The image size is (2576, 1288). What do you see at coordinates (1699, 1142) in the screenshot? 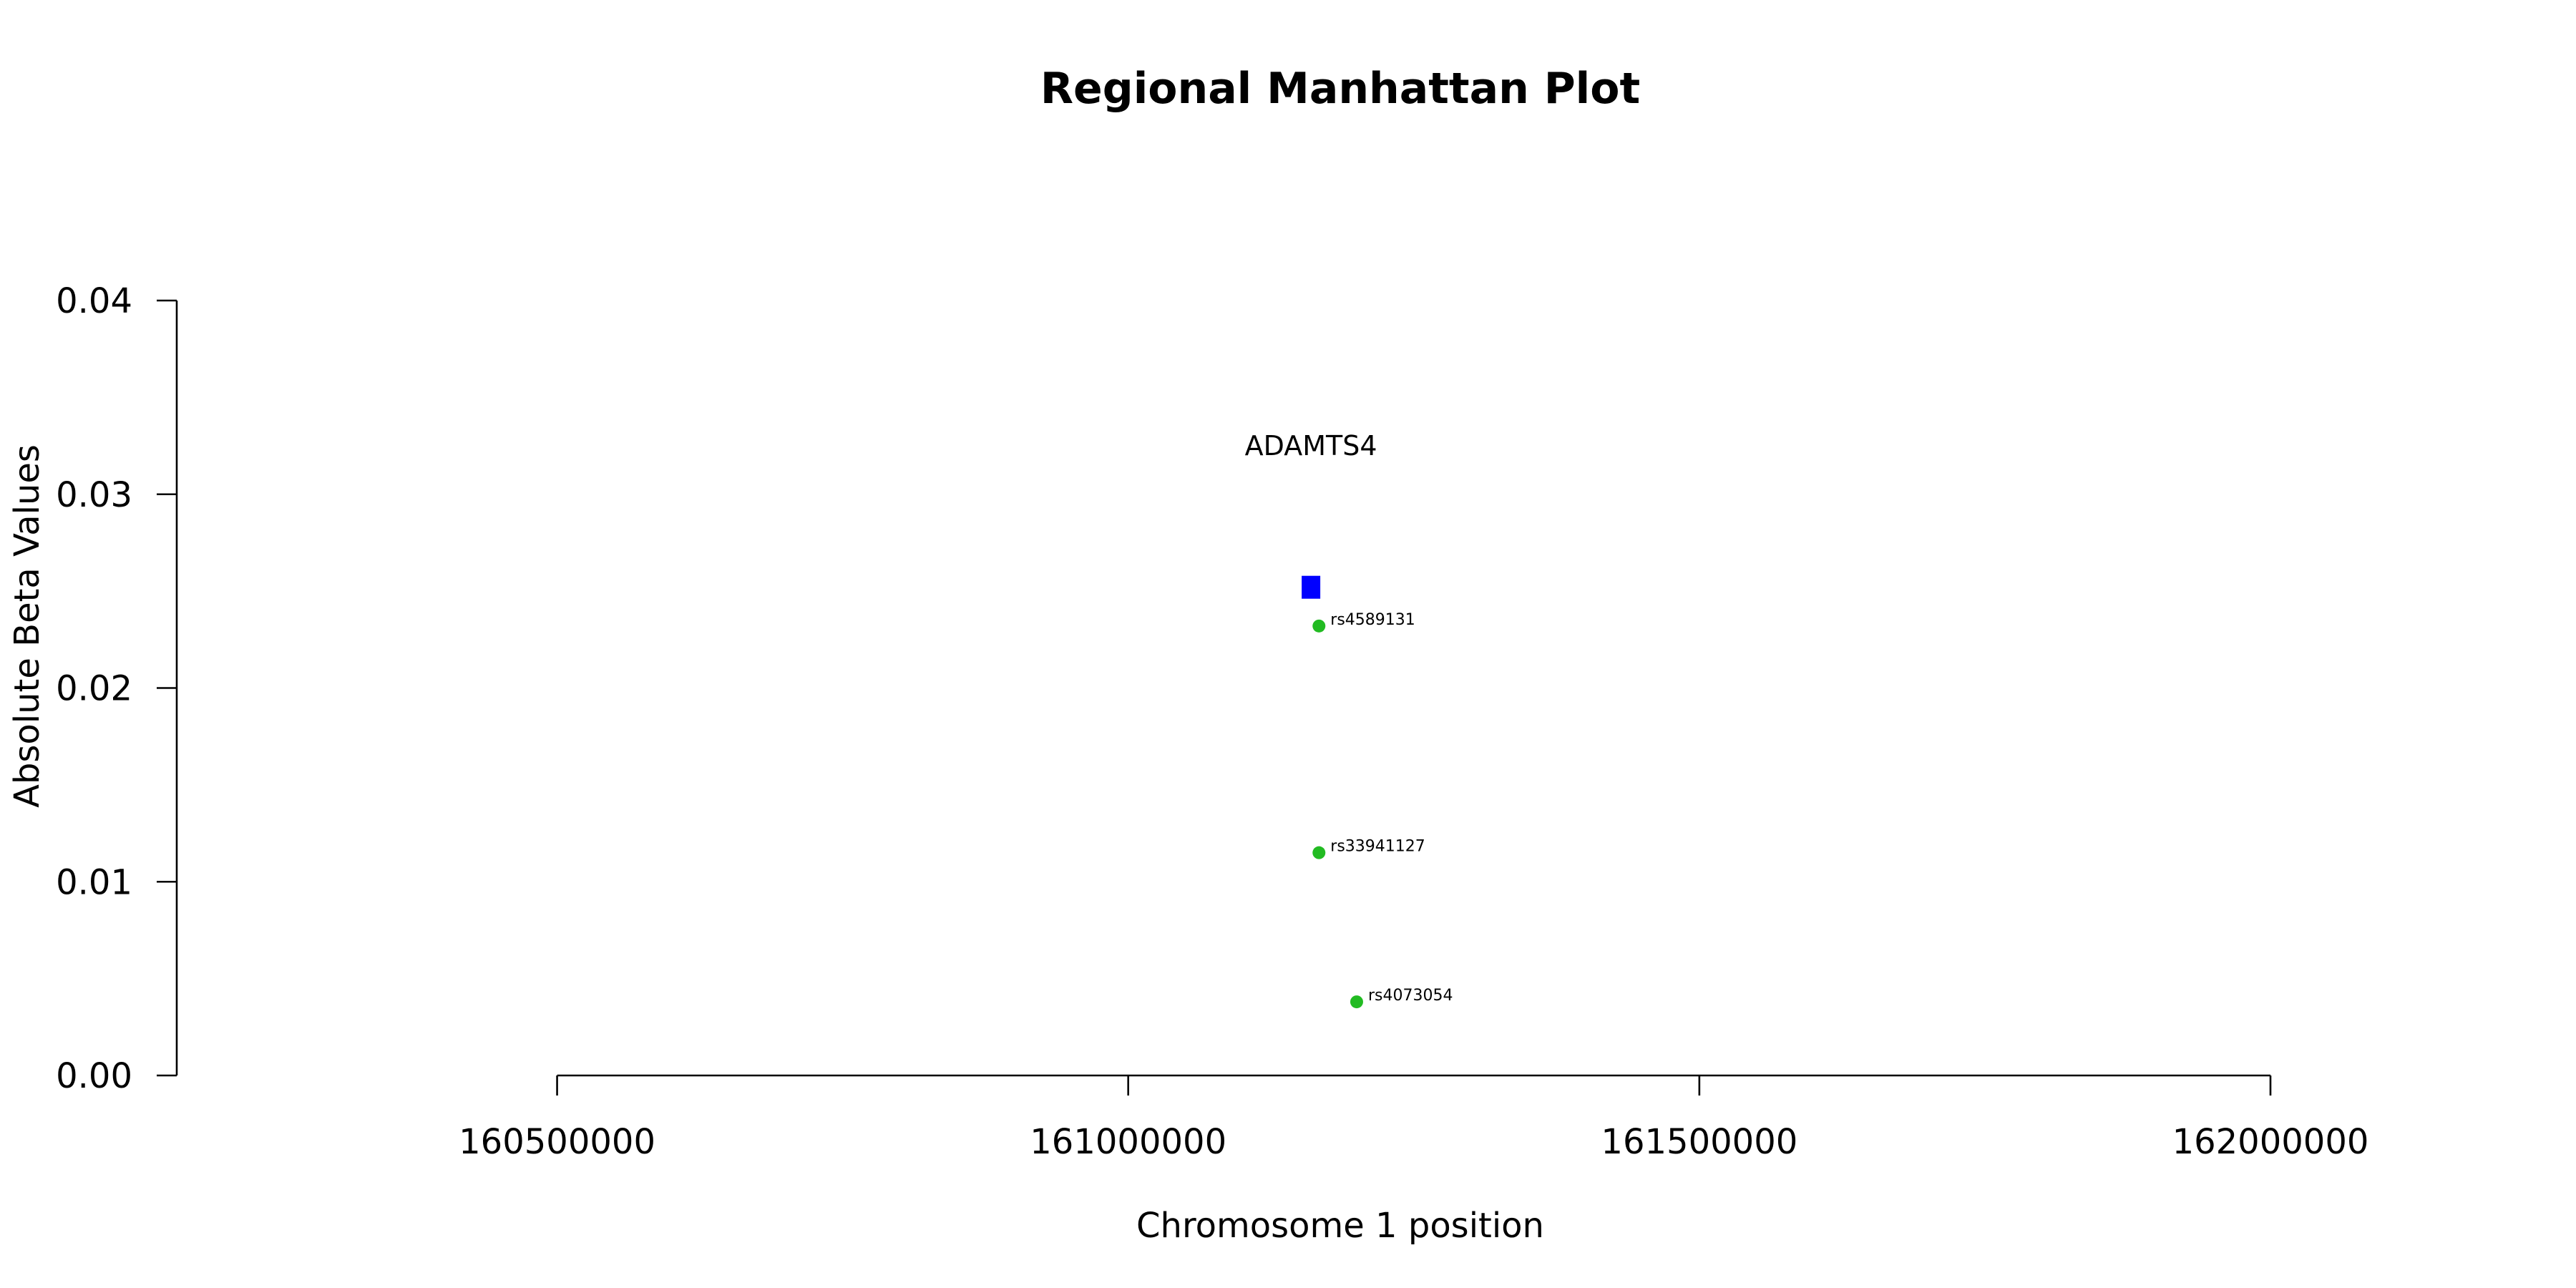
I see `x-tick-label: 161500000` at bounding box center [1699, 1142].